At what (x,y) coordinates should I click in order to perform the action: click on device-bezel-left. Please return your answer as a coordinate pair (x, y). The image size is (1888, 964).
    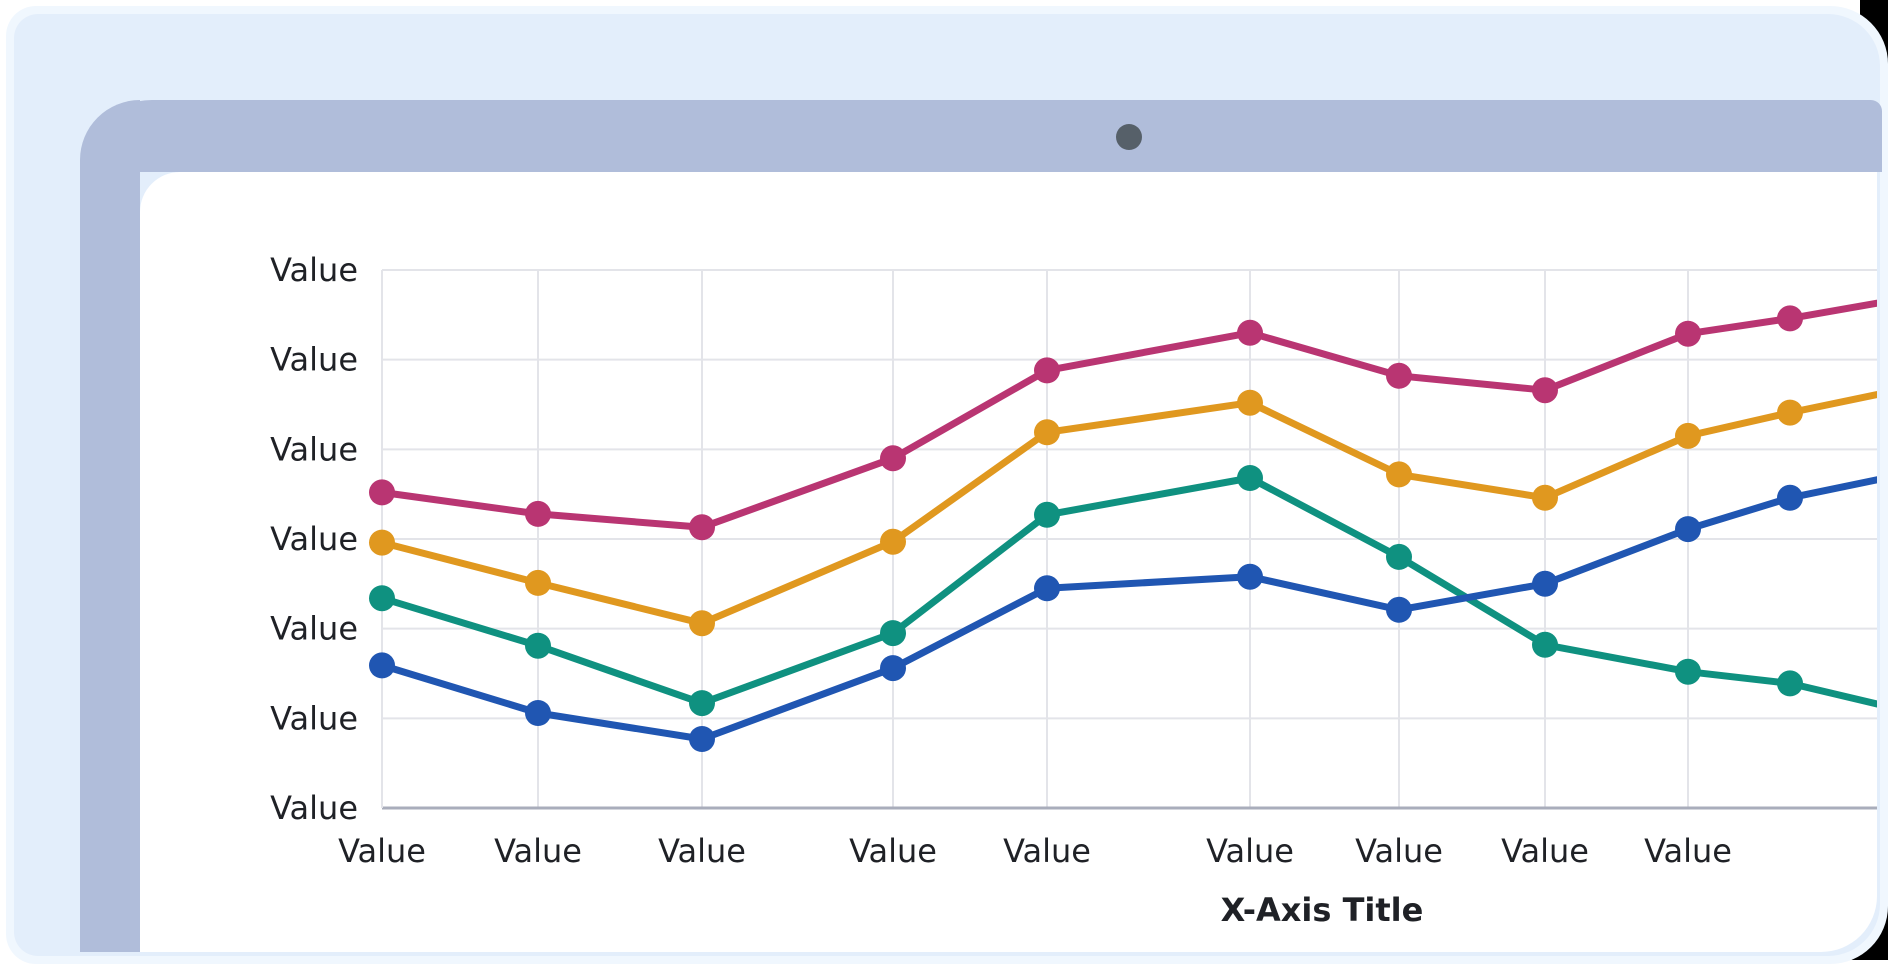
    Looking at the image, I should click on (110, 526).